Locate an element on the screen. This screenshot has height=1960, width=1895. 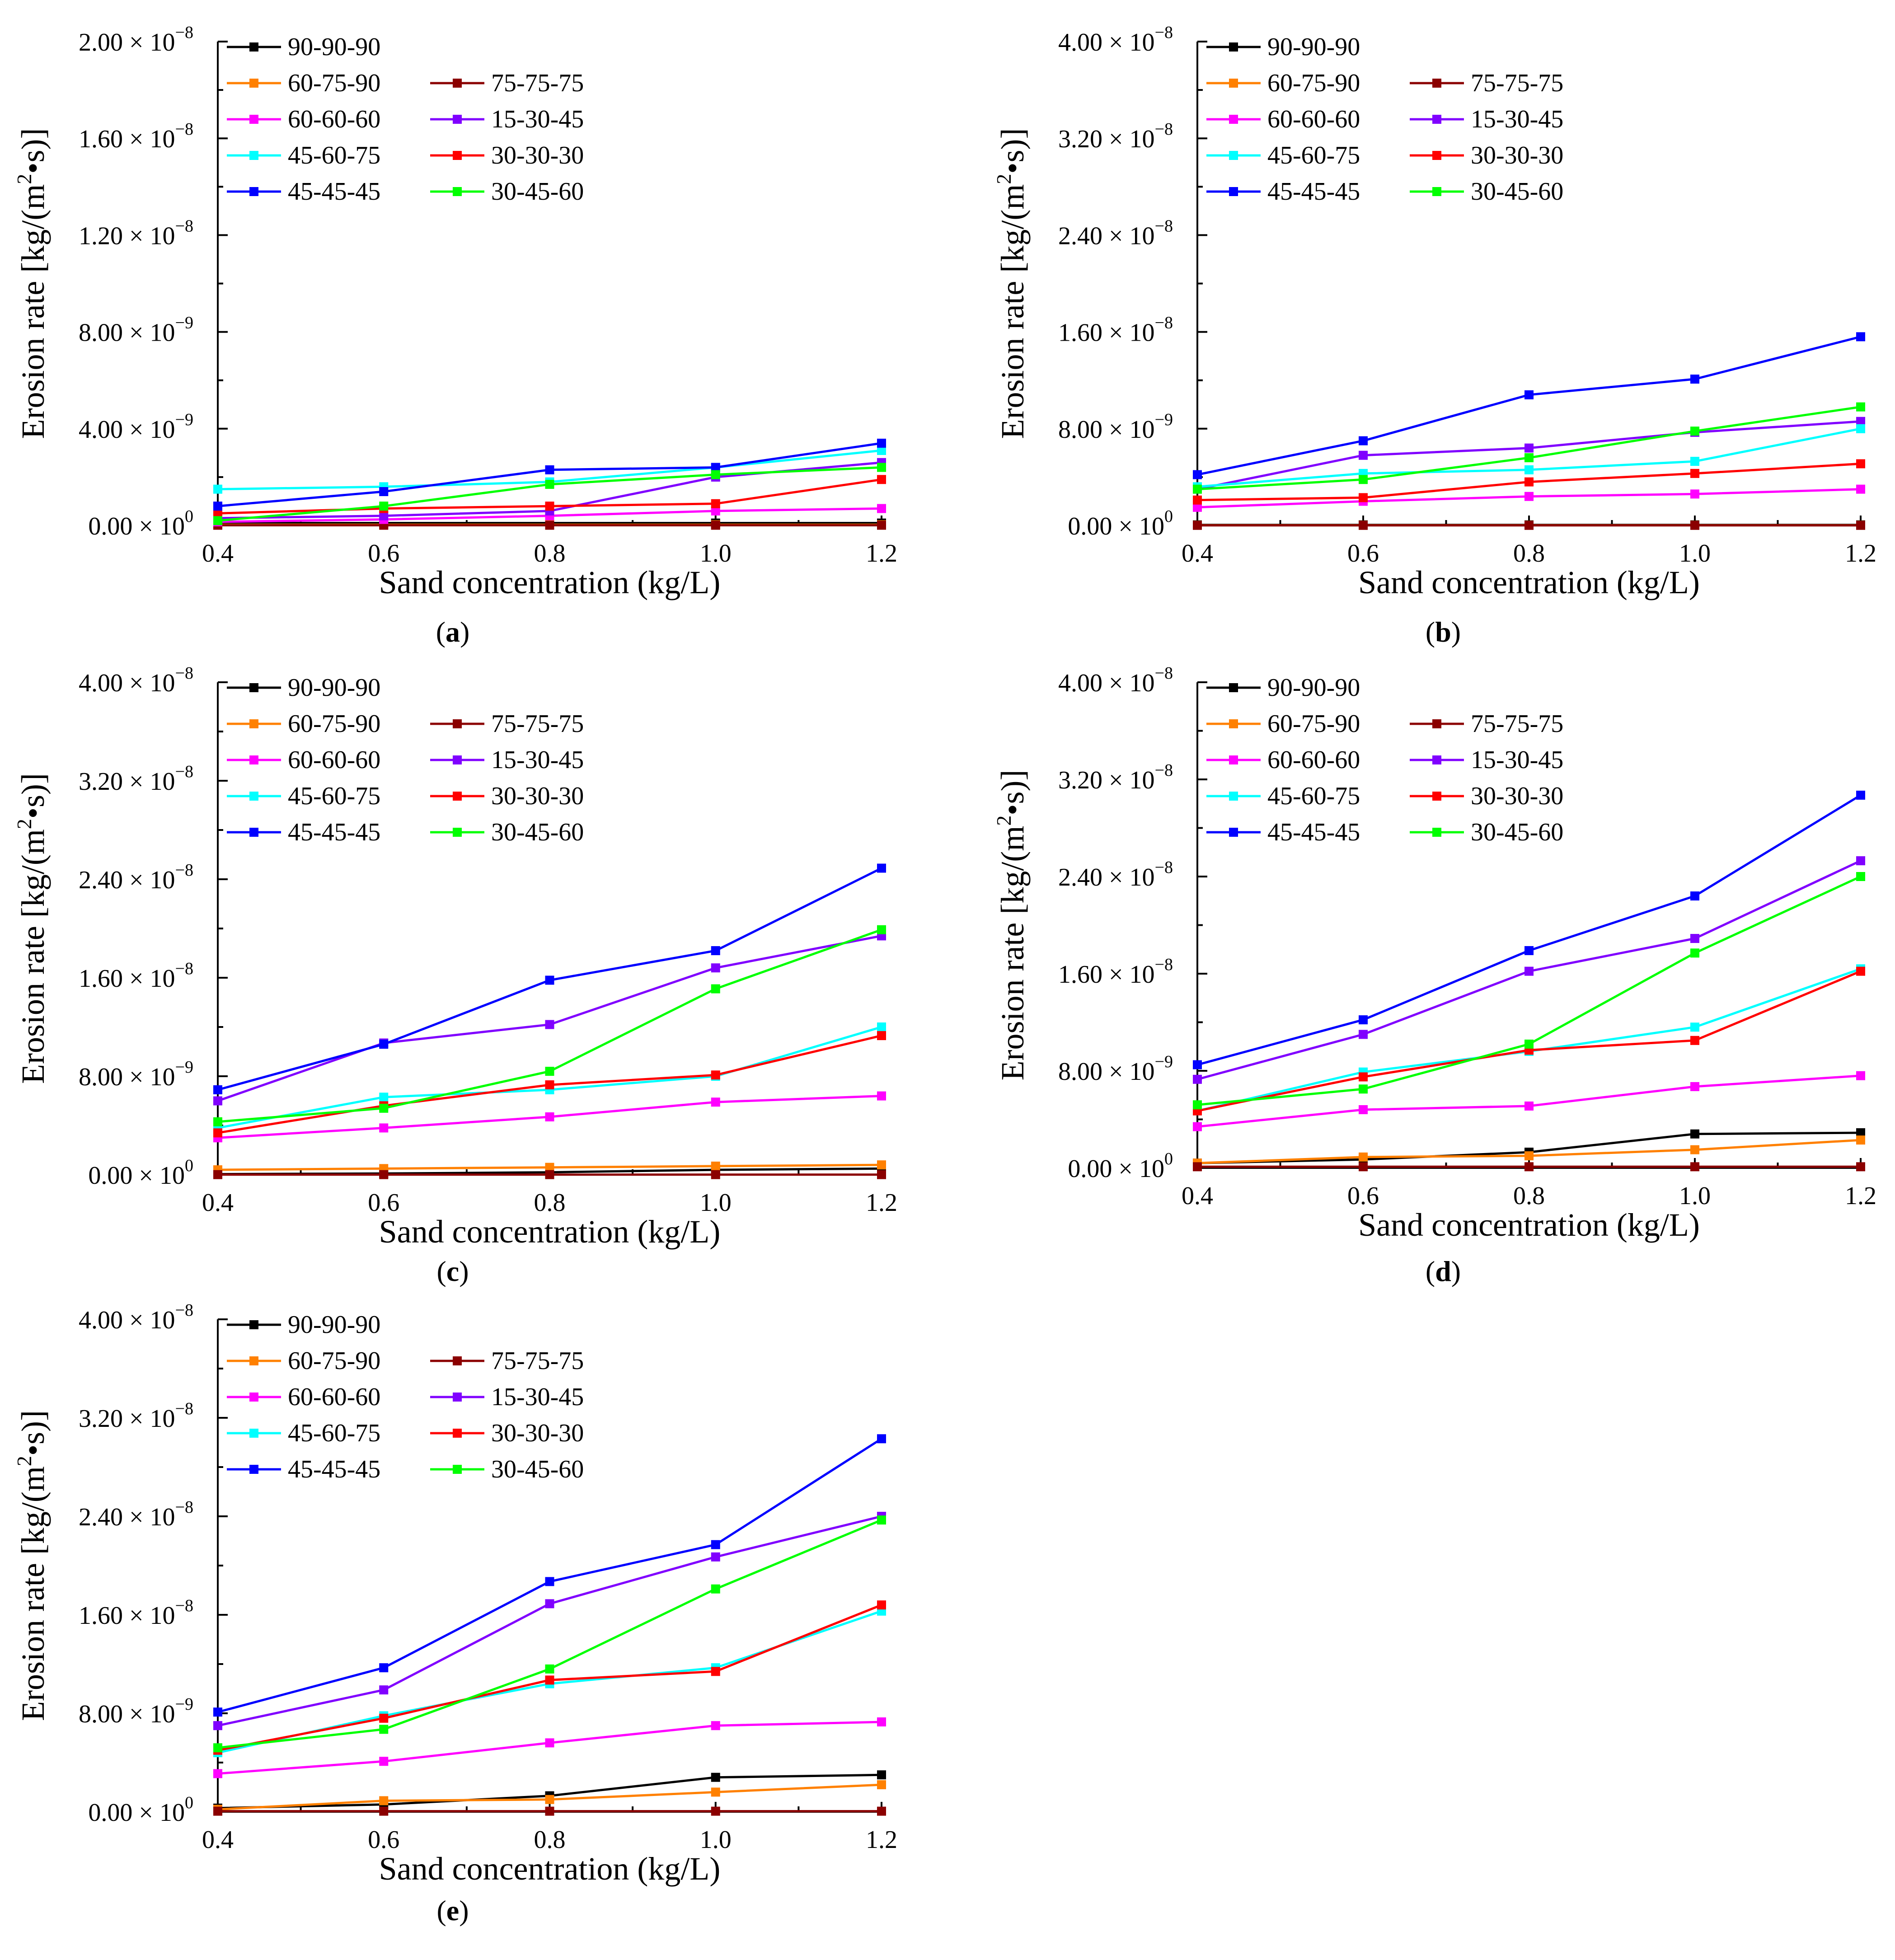
legend-label-60-75-90: 60-75-90 is located at coordinates (1313, 724).